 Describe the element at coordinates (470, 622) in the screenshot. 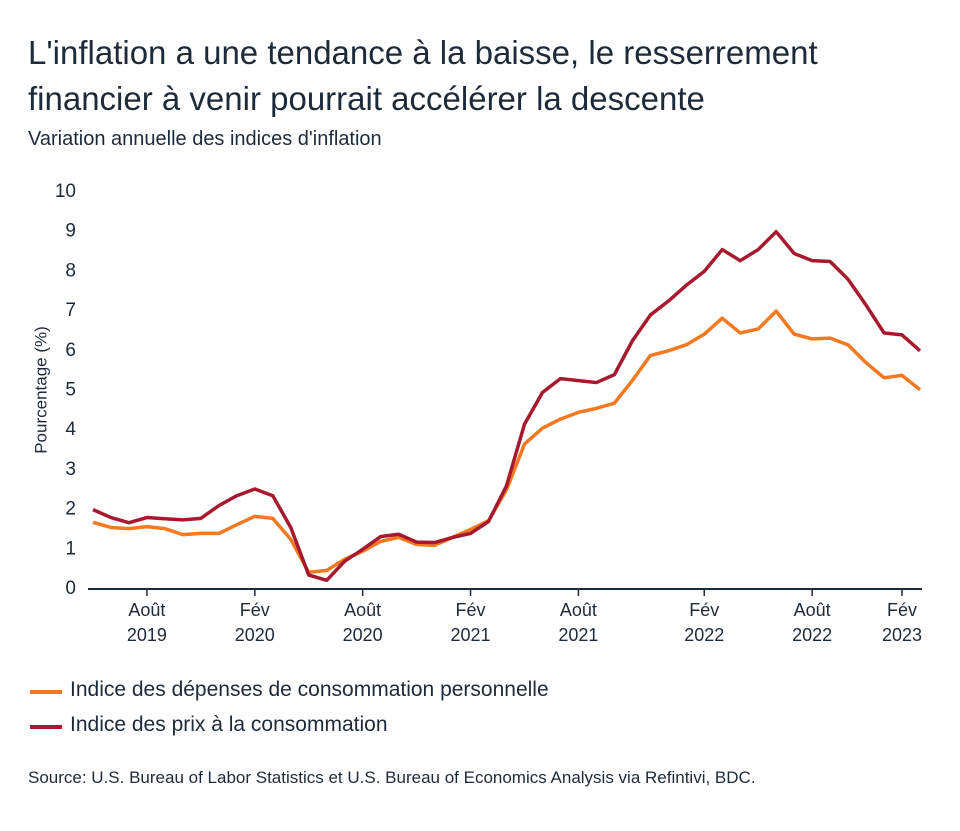

I see `x-tick-label: Fév 2021` at that location.